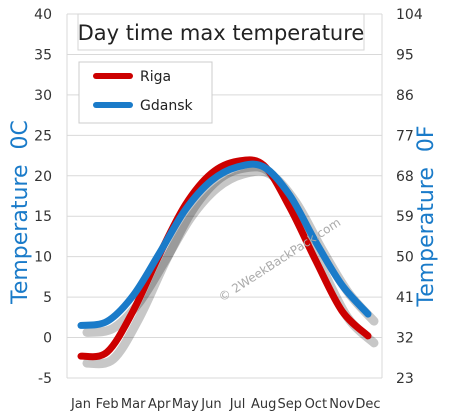 The height and width of the screenshot is (420, 449). Describe the element at coordinates (342, 404) in the screenshot. I see `x-tick-nov: Nov` at that location.